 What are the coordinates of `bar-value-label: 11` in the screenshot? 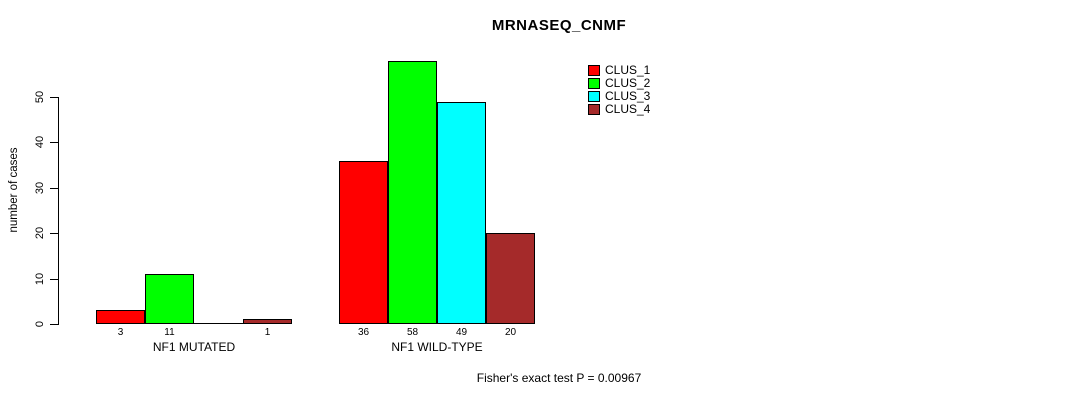 It's located at (169, 332).